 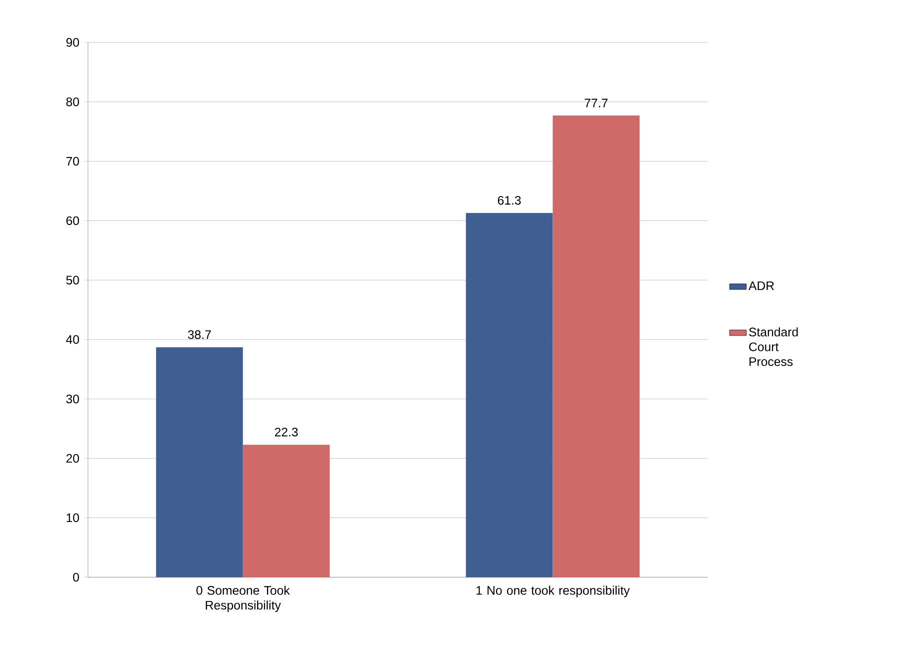 I want to click on y-tick-label: 0, so click(x=76, y=577).